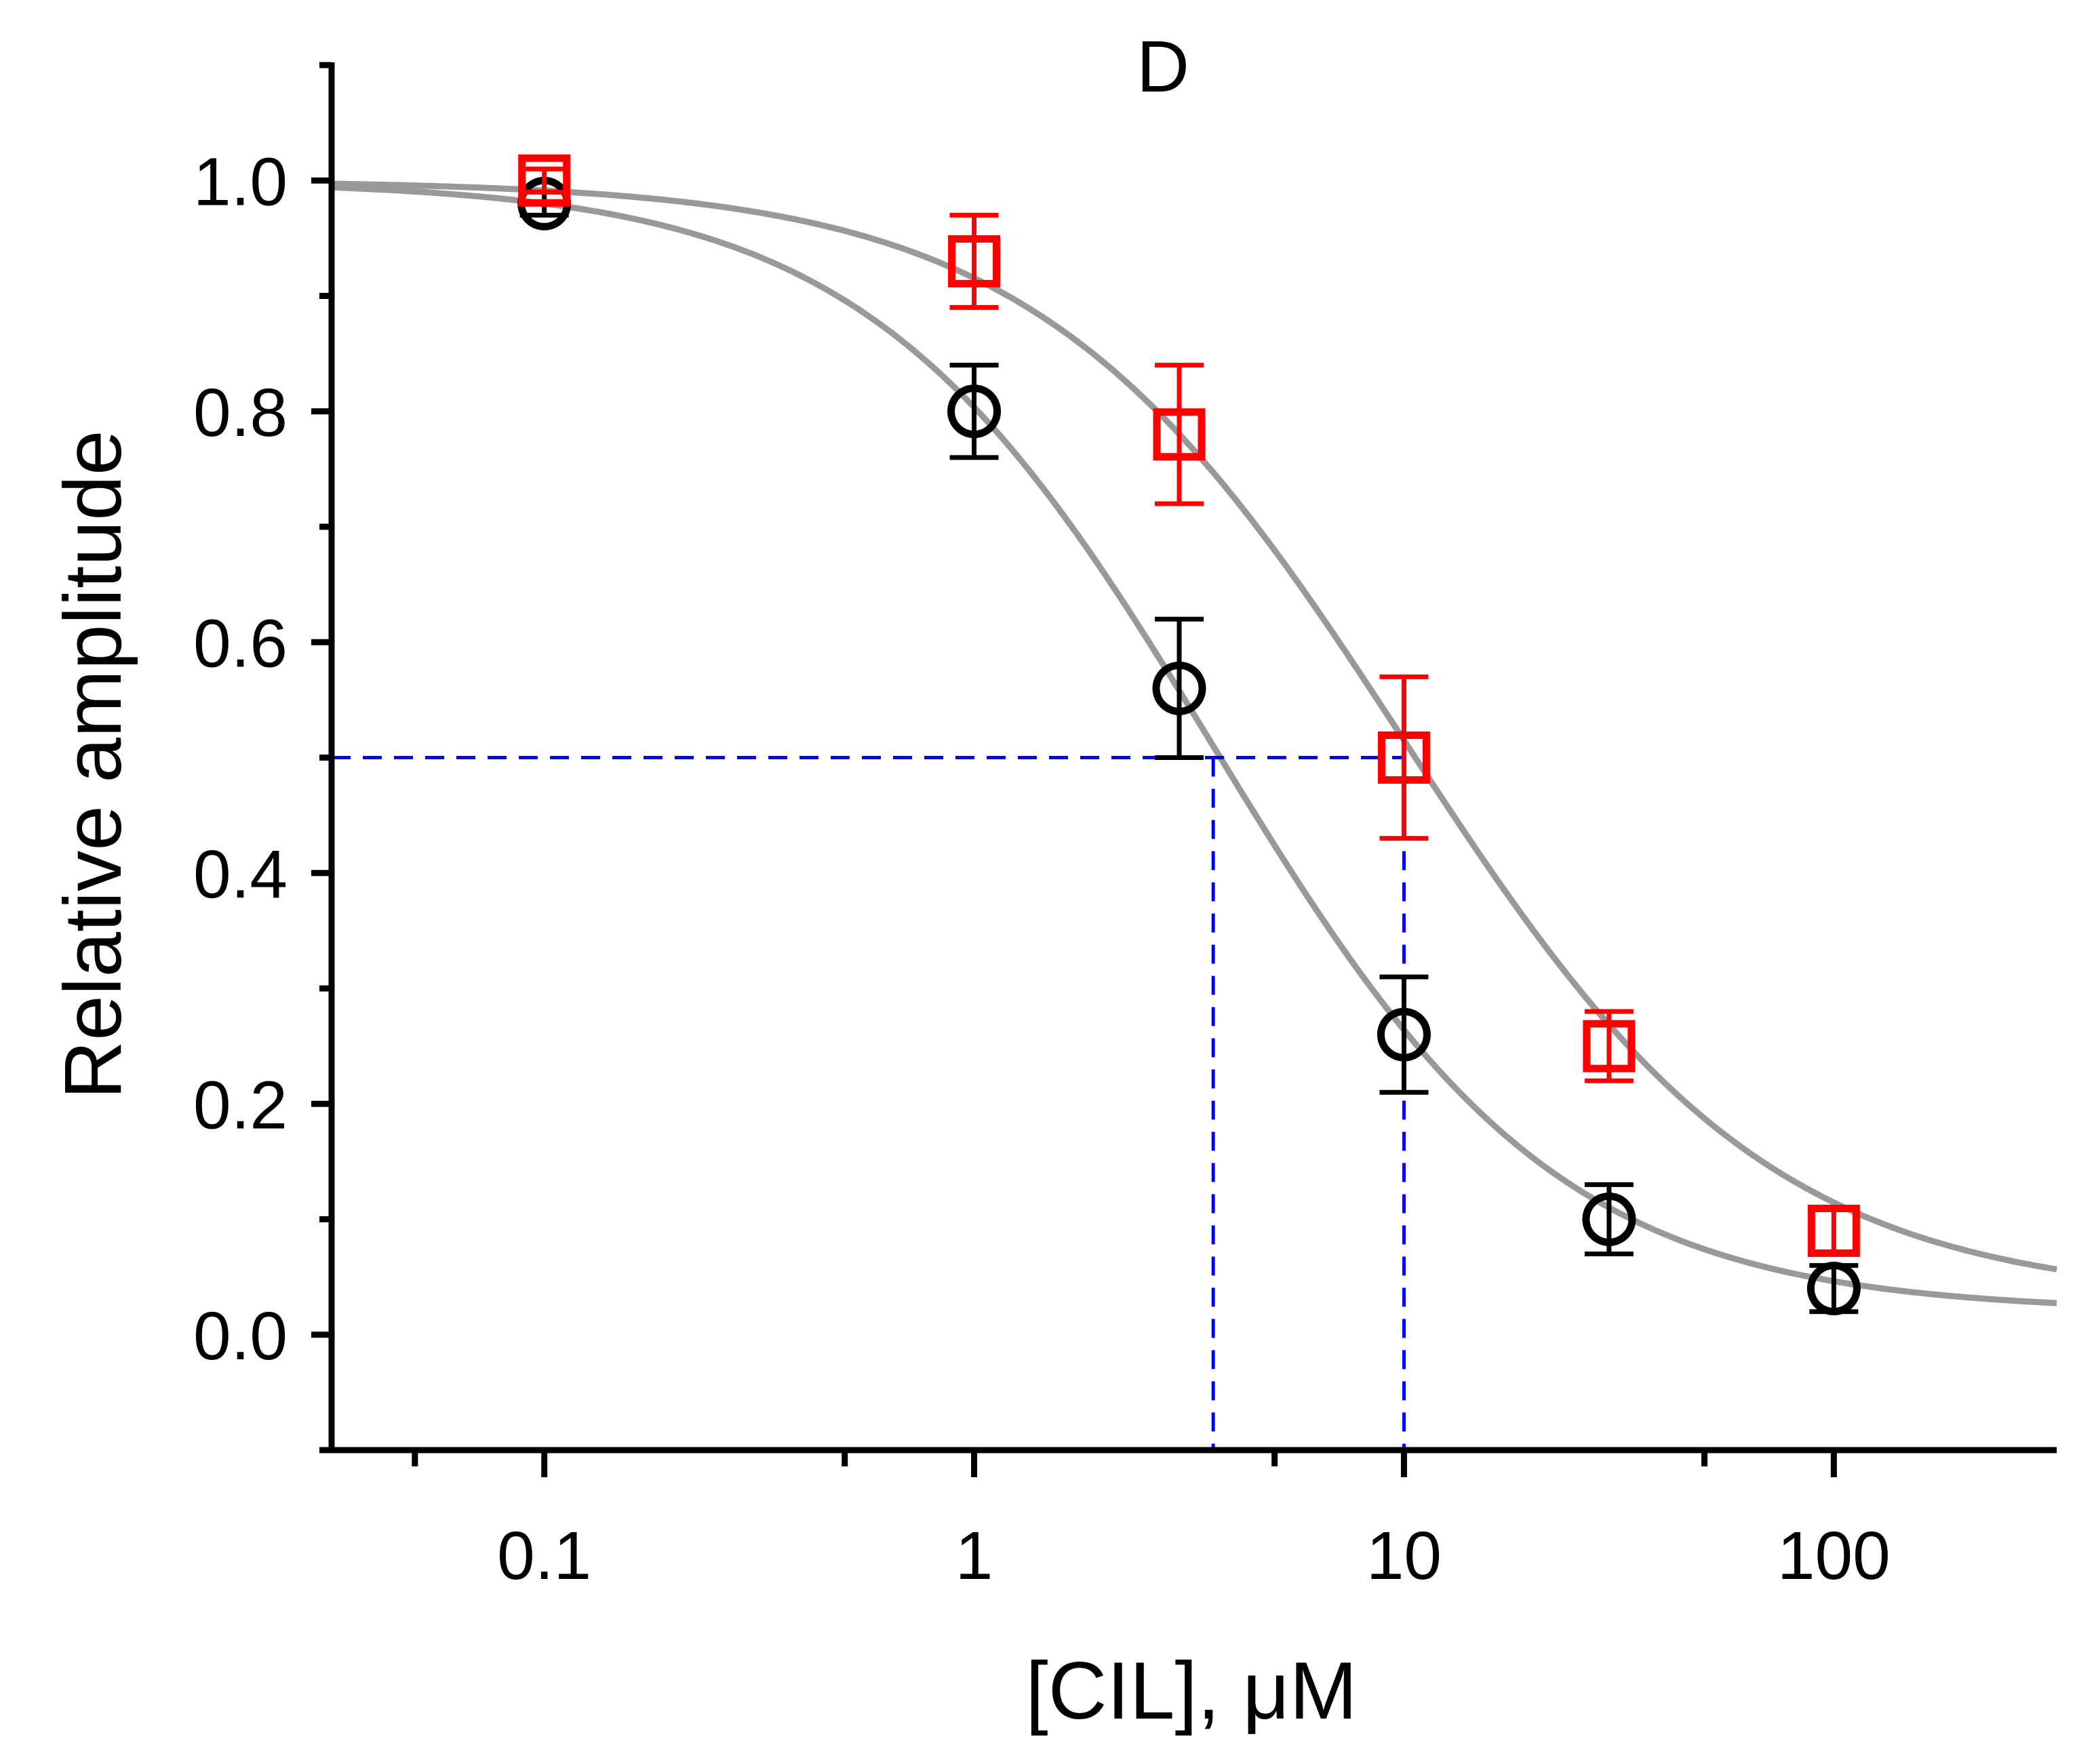 The width and height of the screenshot is (2075, 1764). I want to click on y-axis-title: Relative amplitude, so click(92, 764).